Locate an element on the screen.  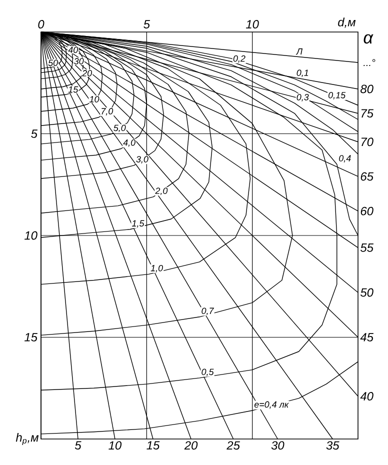
series-label: 35 is located at coordinates (333, 445).